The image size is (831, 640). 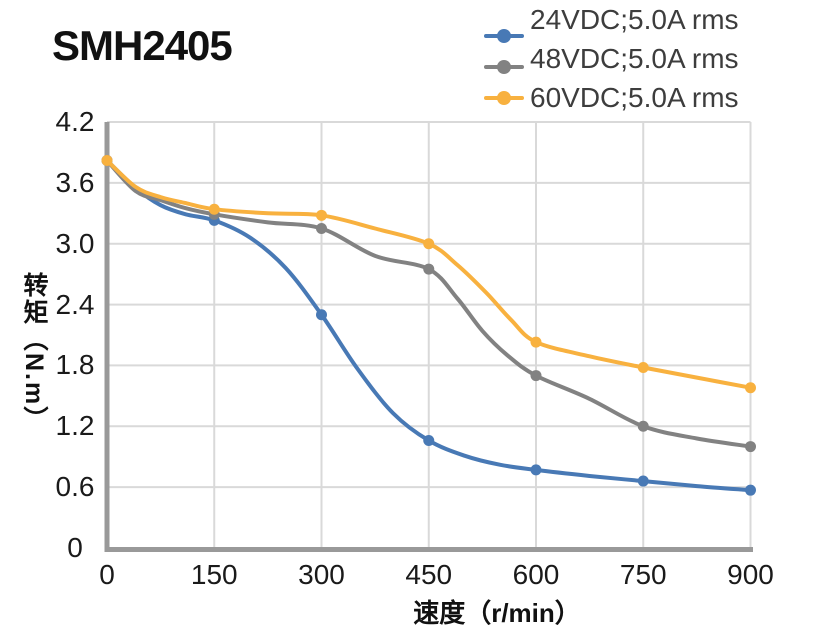 I want to click on x-tick-label: 0, so click(x=107, y=574).